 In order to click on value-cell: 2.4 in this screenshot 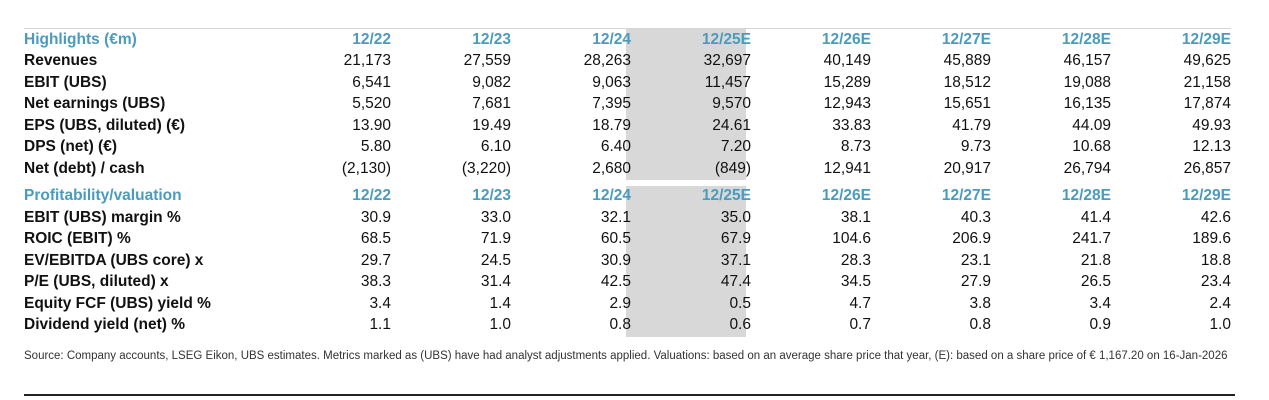, I will do `click(1220, 303)`.